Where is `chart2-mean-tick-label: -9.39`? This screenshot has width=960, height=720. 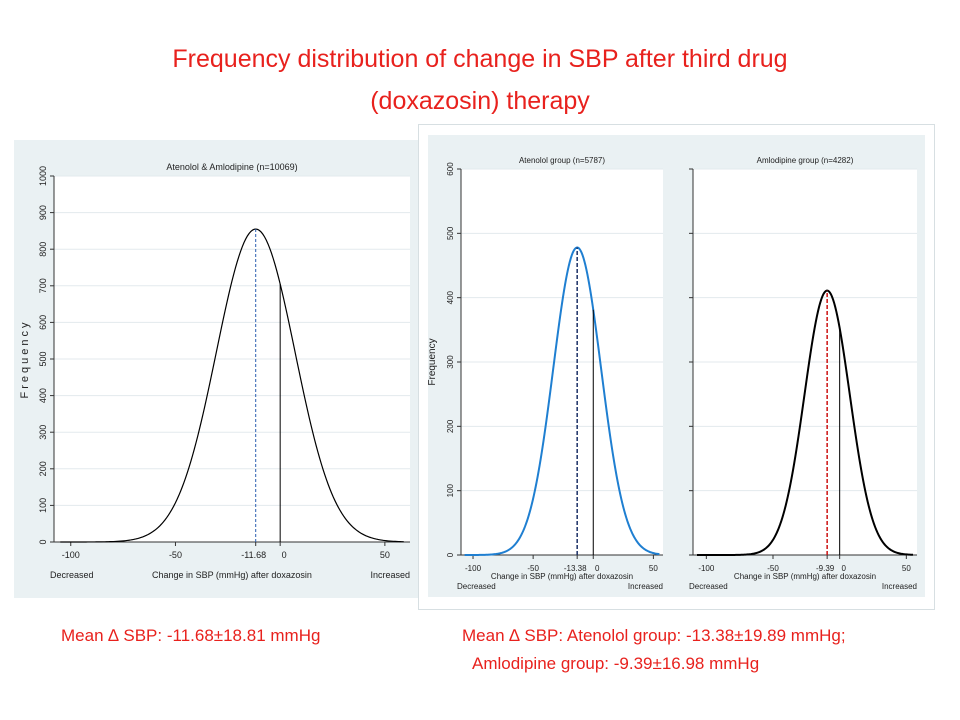
chart2-mean-tick-label: -9.39 is located at coordinates (825, 568).